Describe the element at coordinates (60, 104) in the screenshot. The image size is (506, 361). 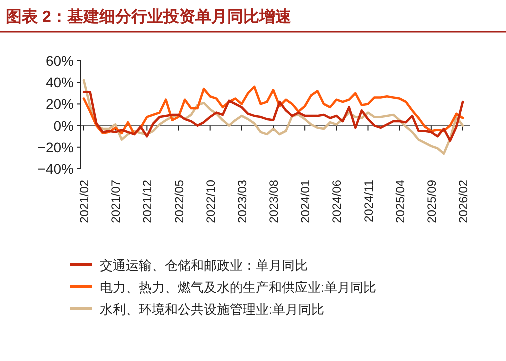
I see `y-tick-label: 20%` at that location.